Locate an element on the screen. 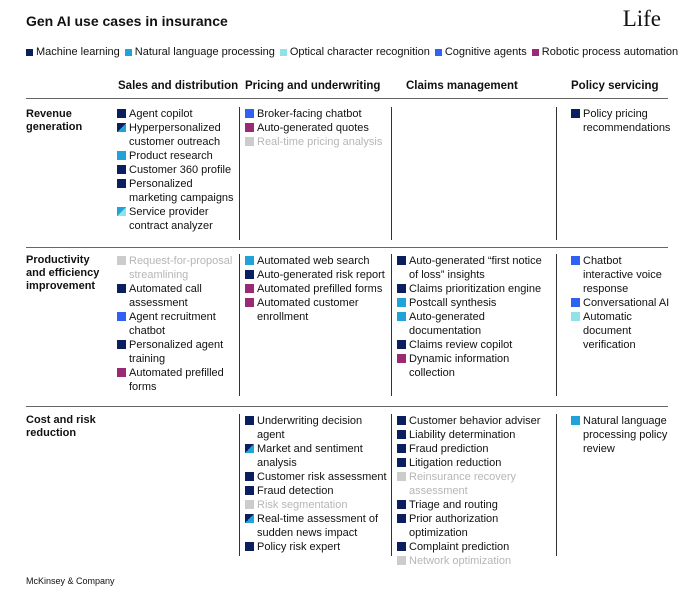 Image resolution: width=687 pixels, height=590 pixels. use-case-item: Automated call assessment is located at coordinates (176, 296).